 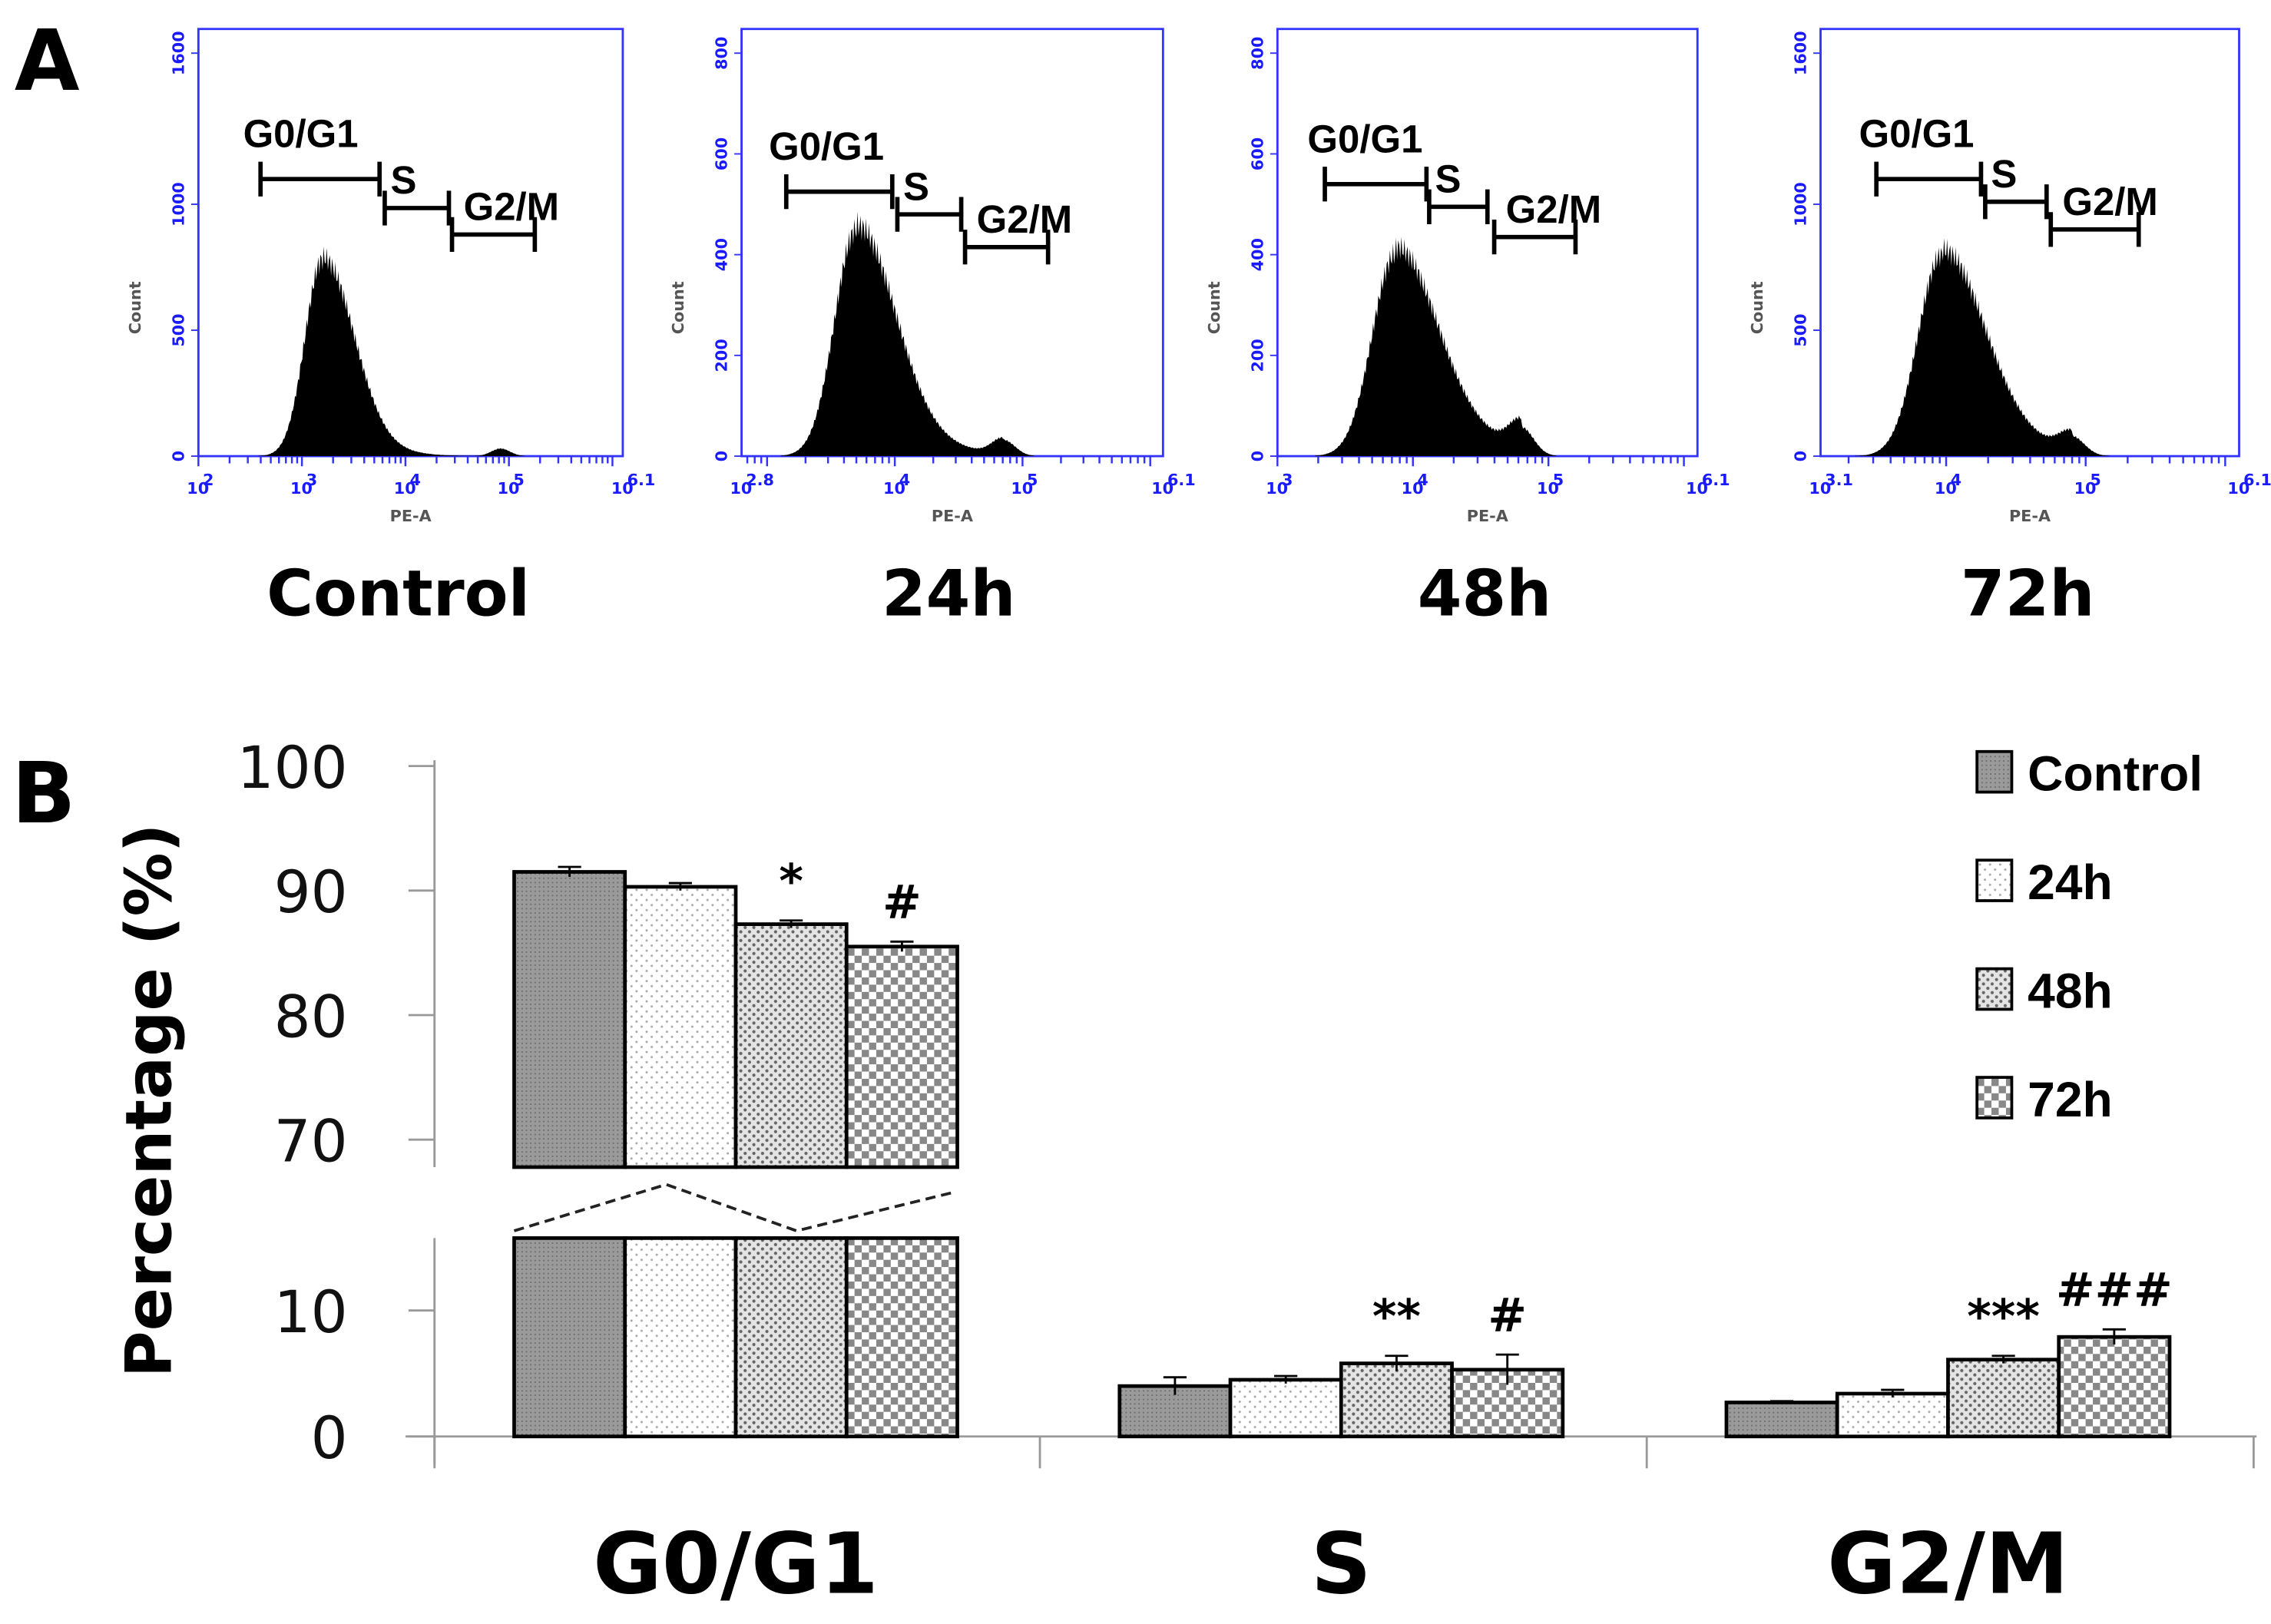 I want to click on panel-label-a: A, so click(x=47, y=61).